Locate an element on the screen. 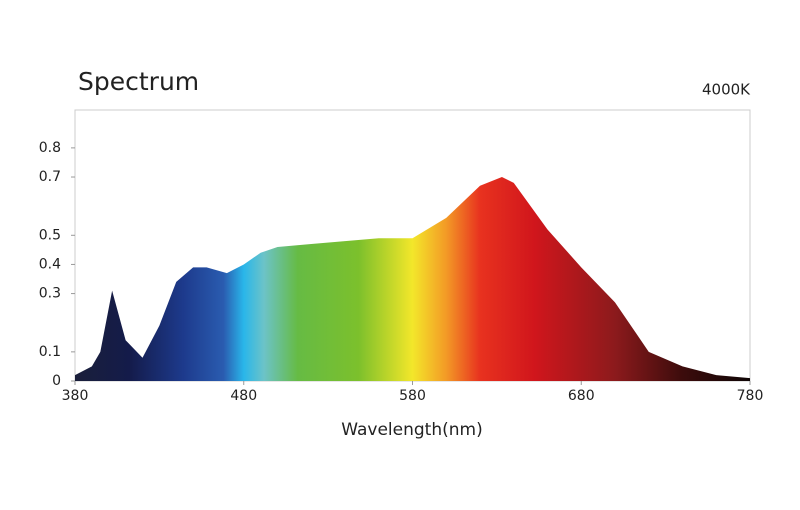 This screenshot has height=510, width=800. y-tick-label: 0.8 is located at coordinates (50, 148).